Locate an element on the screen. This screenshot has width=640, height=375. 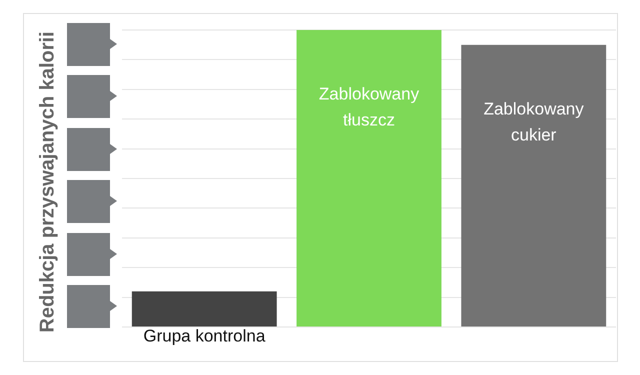
x-tick-label: Zablokowany cukier is located at coordinates (534, 122).